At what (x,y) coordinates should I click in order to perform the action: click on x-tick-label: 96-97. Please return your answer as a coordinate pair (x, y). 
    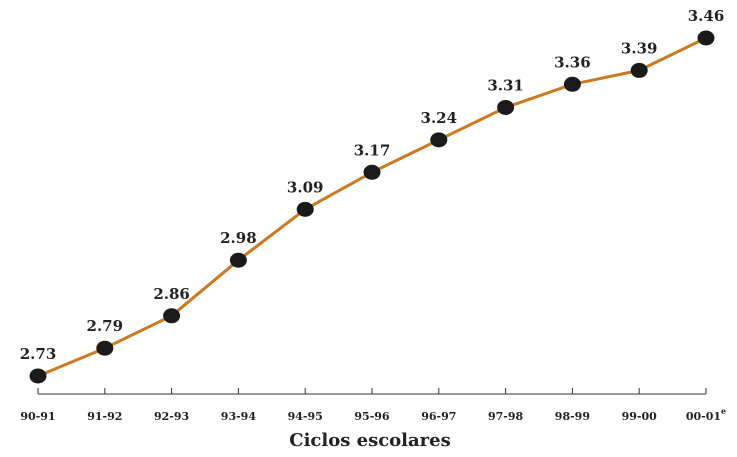
    Looking at the image, I should click on (438, 416).